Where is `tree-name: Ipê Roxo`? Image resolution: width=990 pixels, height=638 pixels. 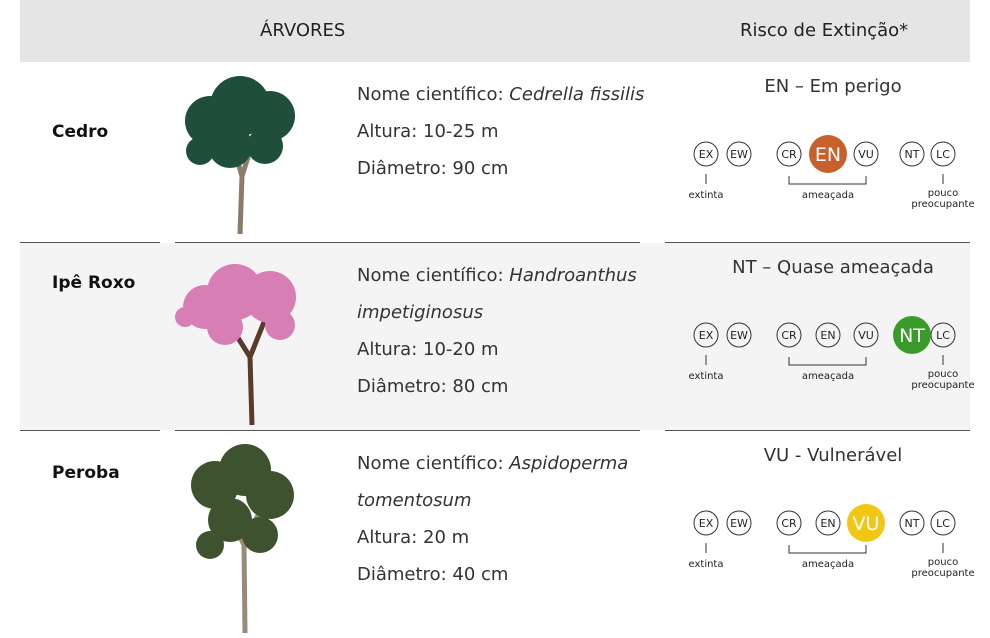
tree-name: Ipê Roxo is located at coordinates (94, 283).